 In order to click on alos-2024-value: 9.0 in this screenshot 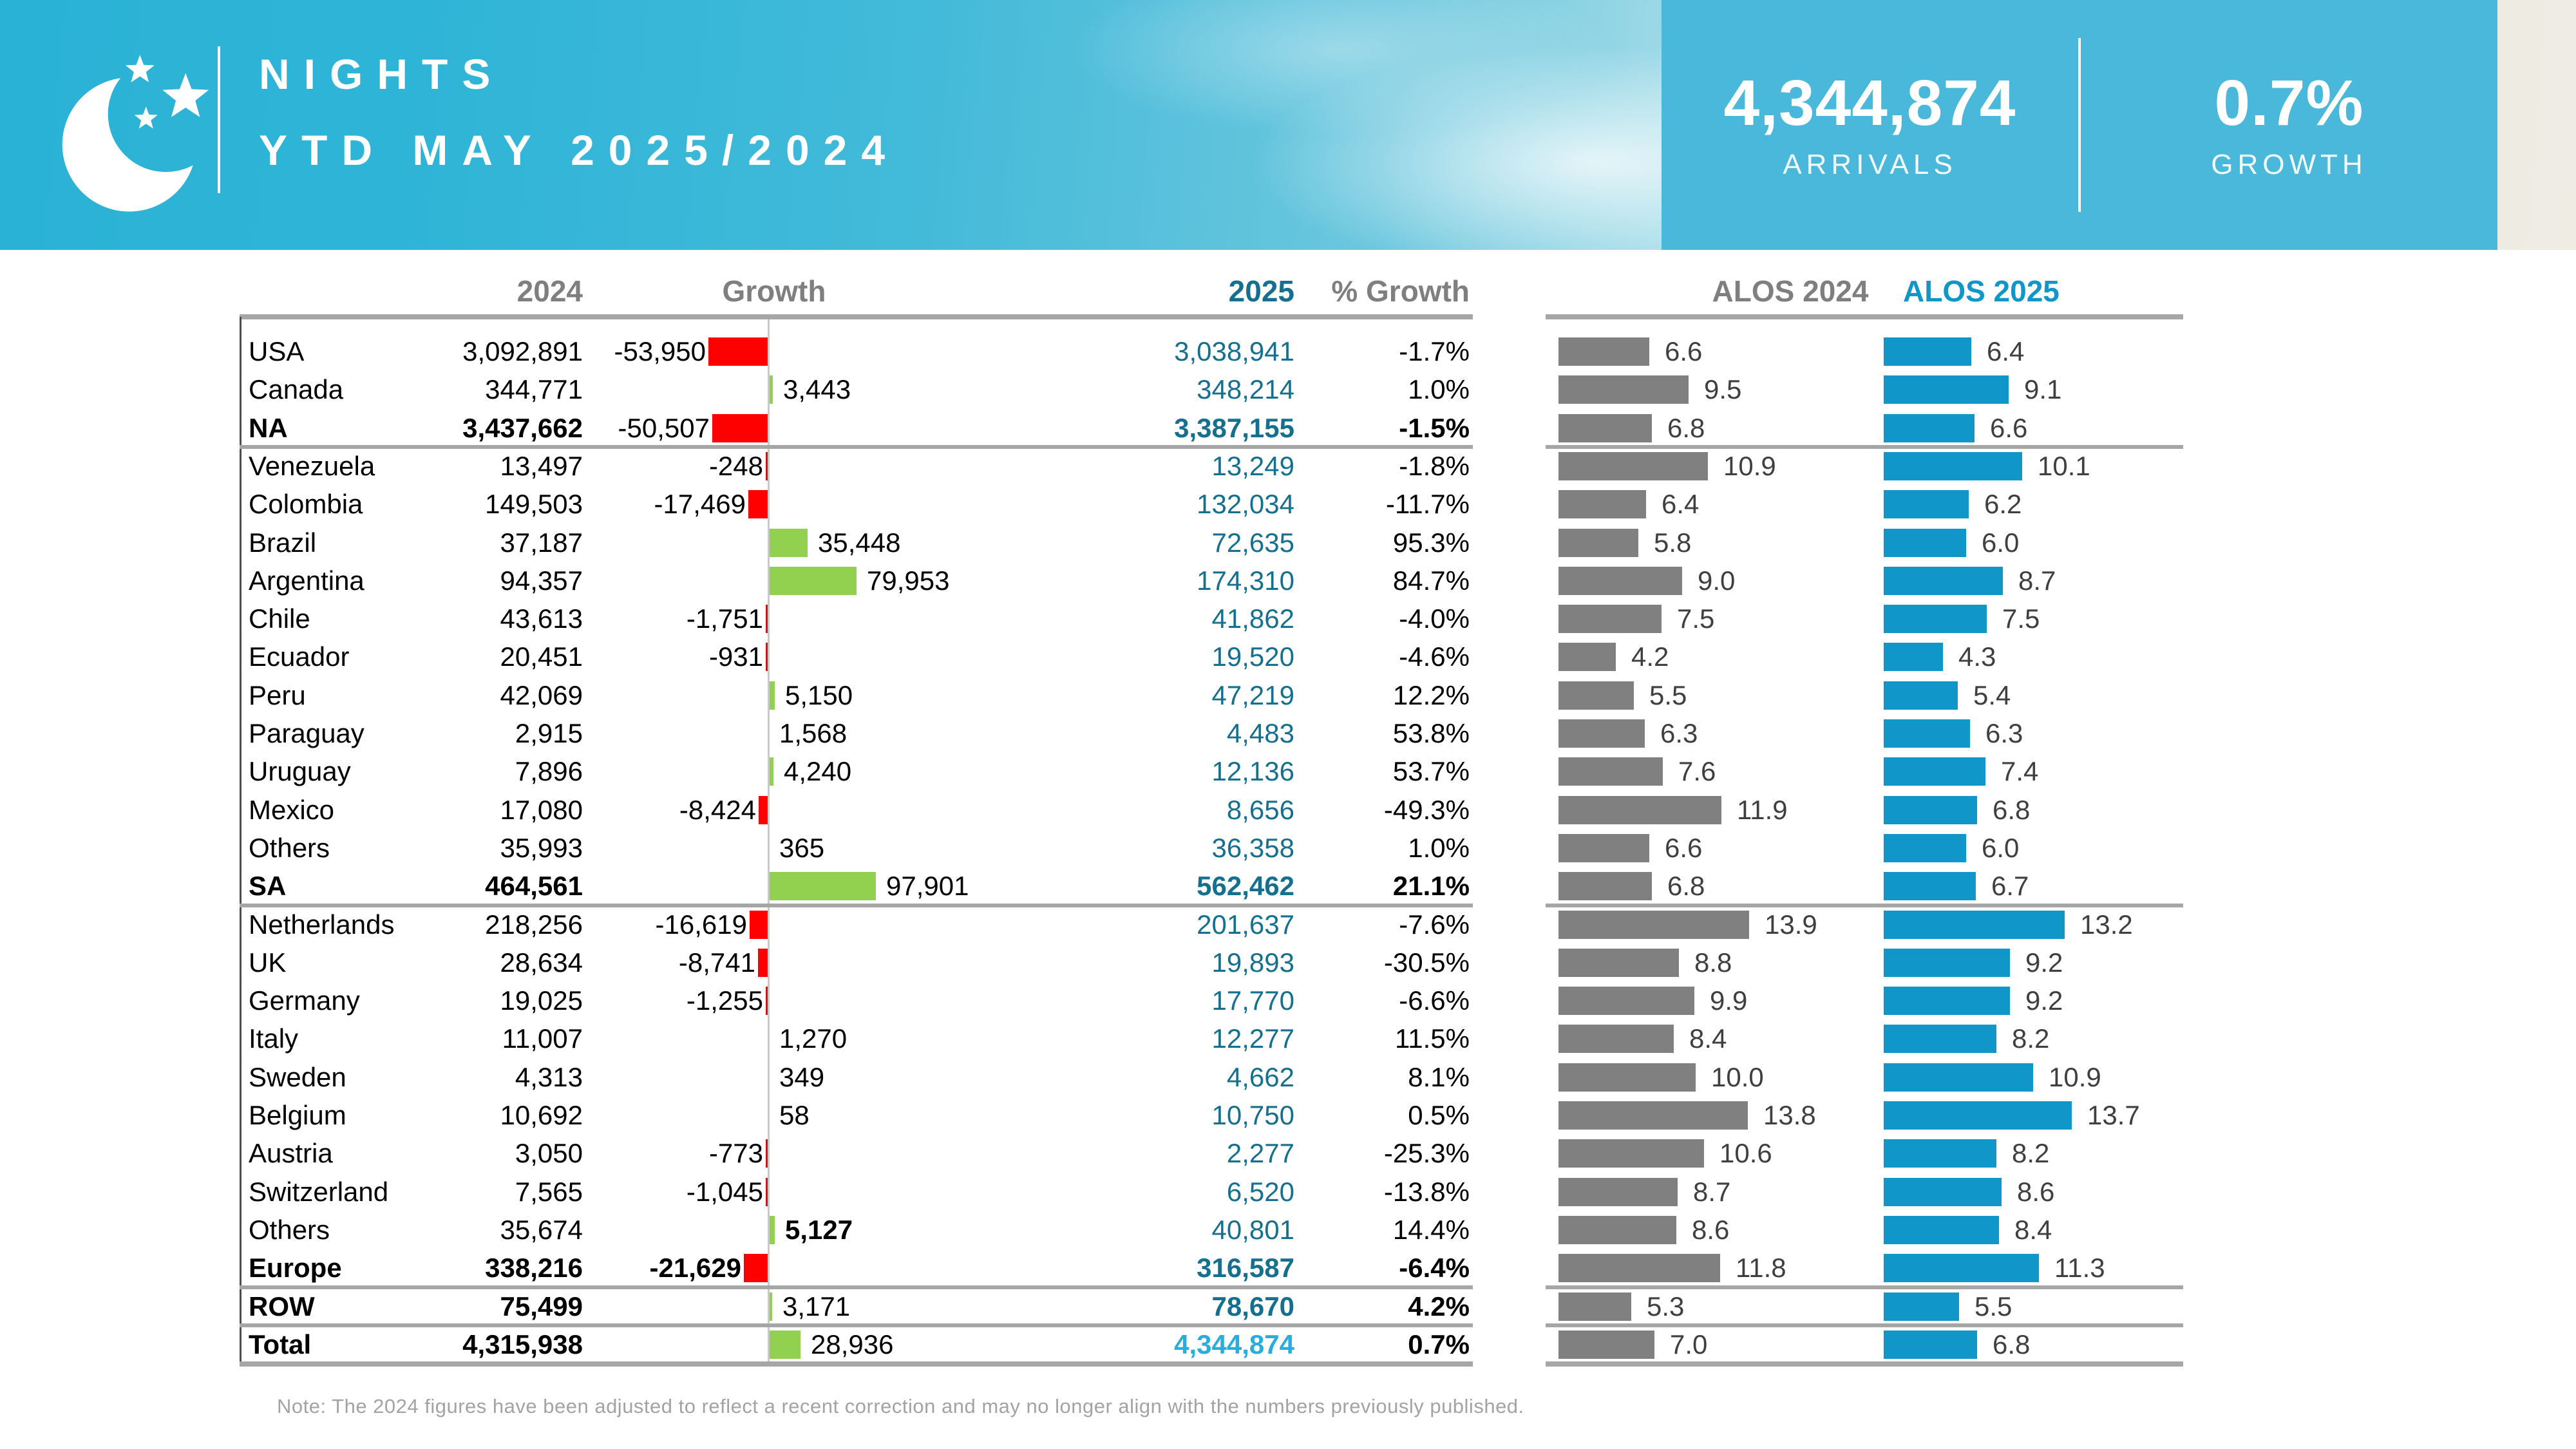, I will do `click(1717, 580)`.